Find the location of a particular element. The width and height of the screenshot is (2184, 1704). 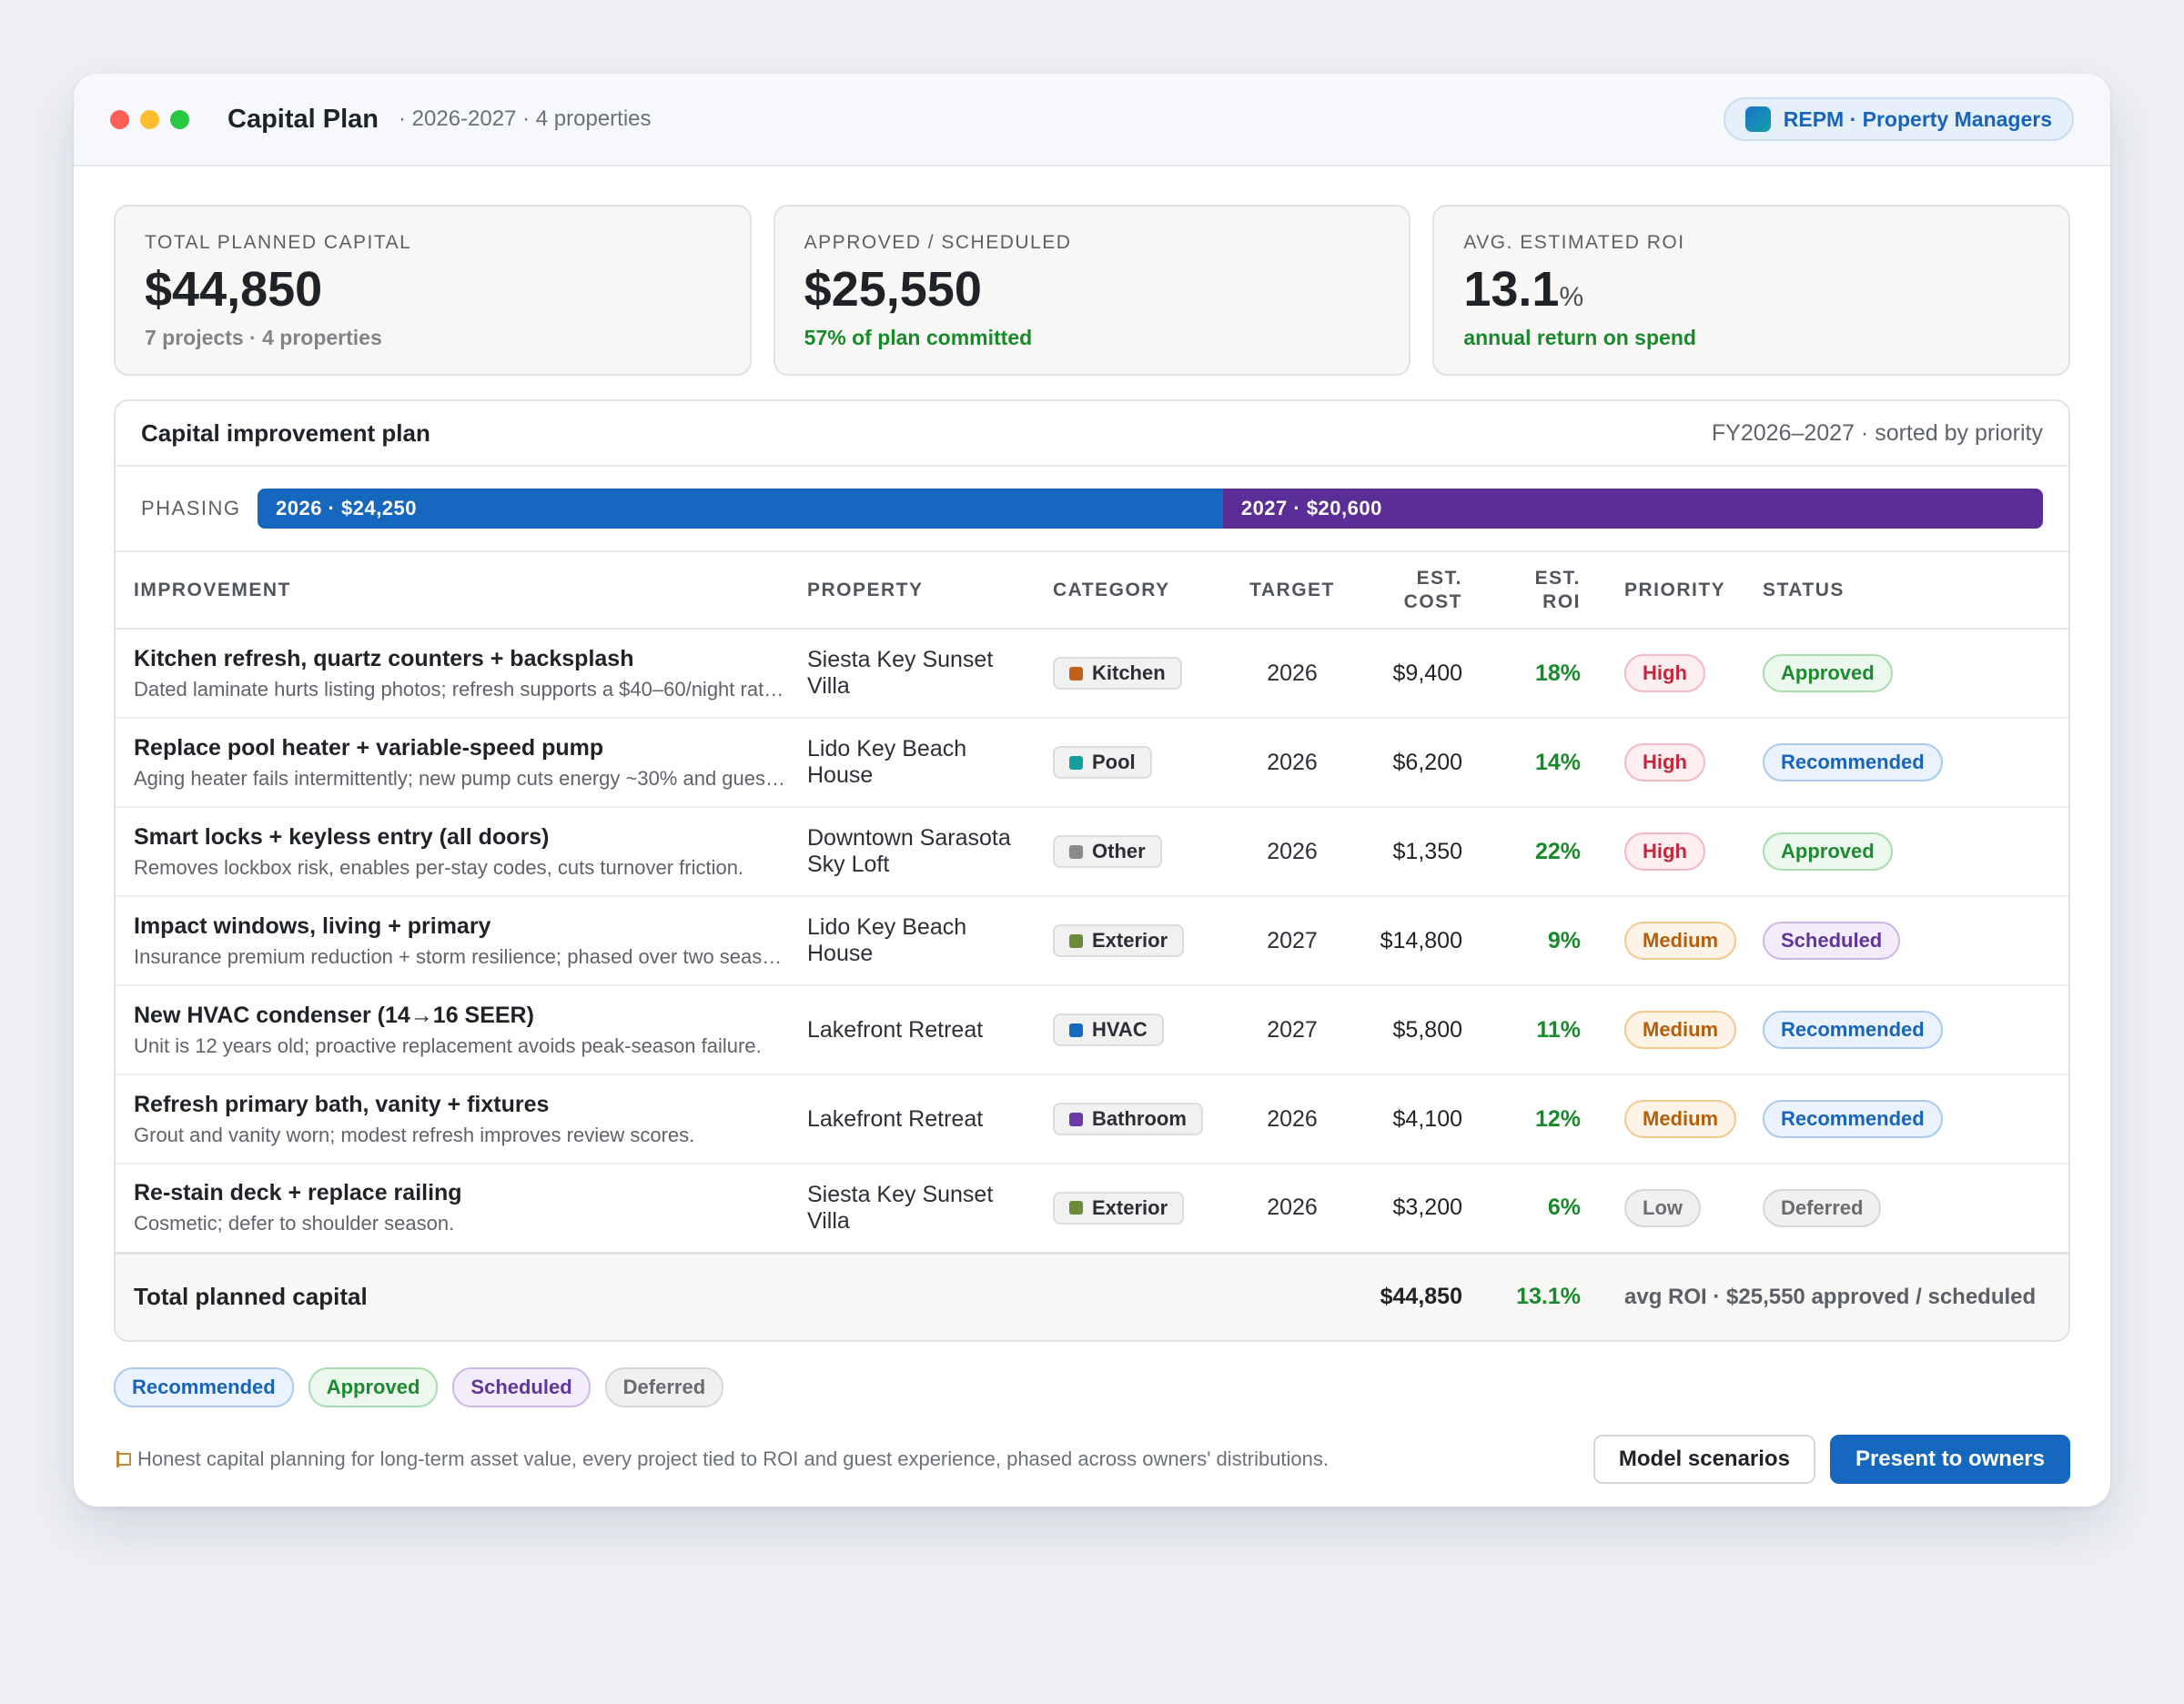

kpi-value-number: $25,550 is located at coordinates (893, 289).